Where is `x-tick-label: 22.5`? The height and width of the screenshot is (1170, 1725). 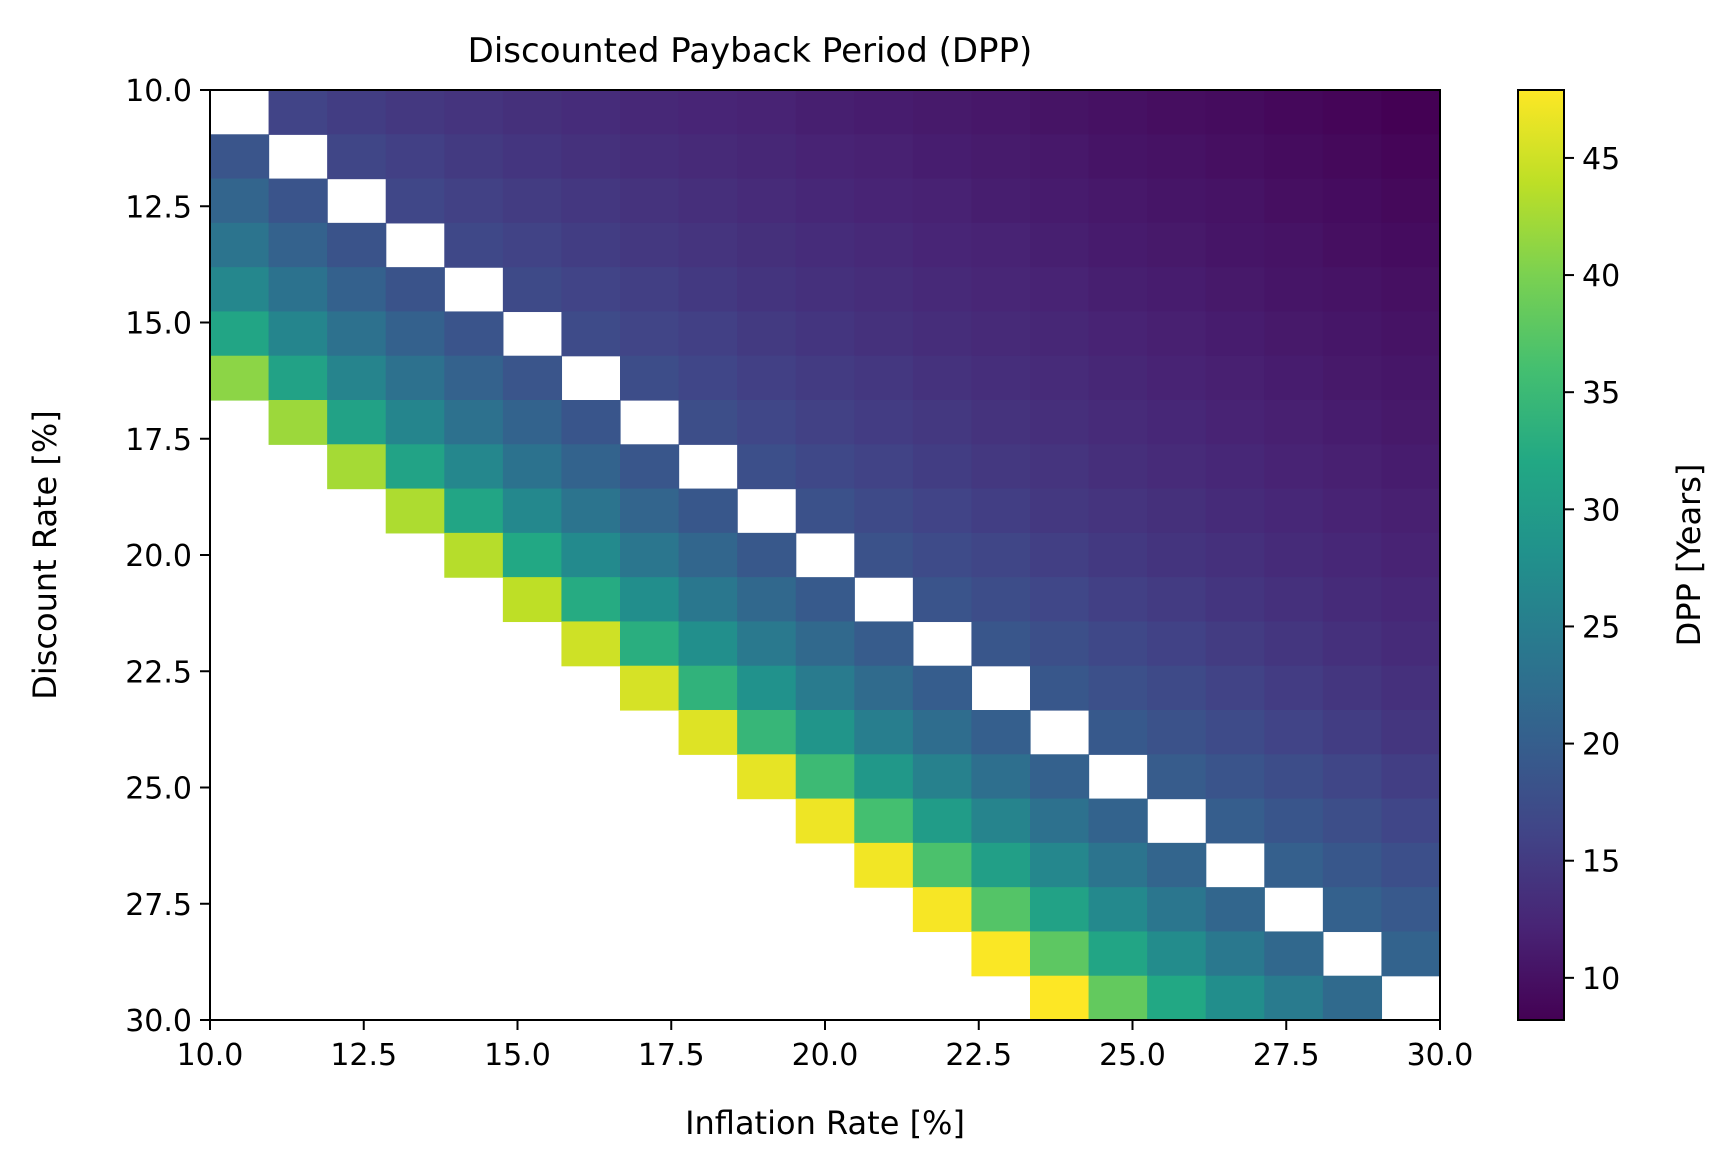 x-tick-label: 22.5 is located at coordinates (978, 1055).